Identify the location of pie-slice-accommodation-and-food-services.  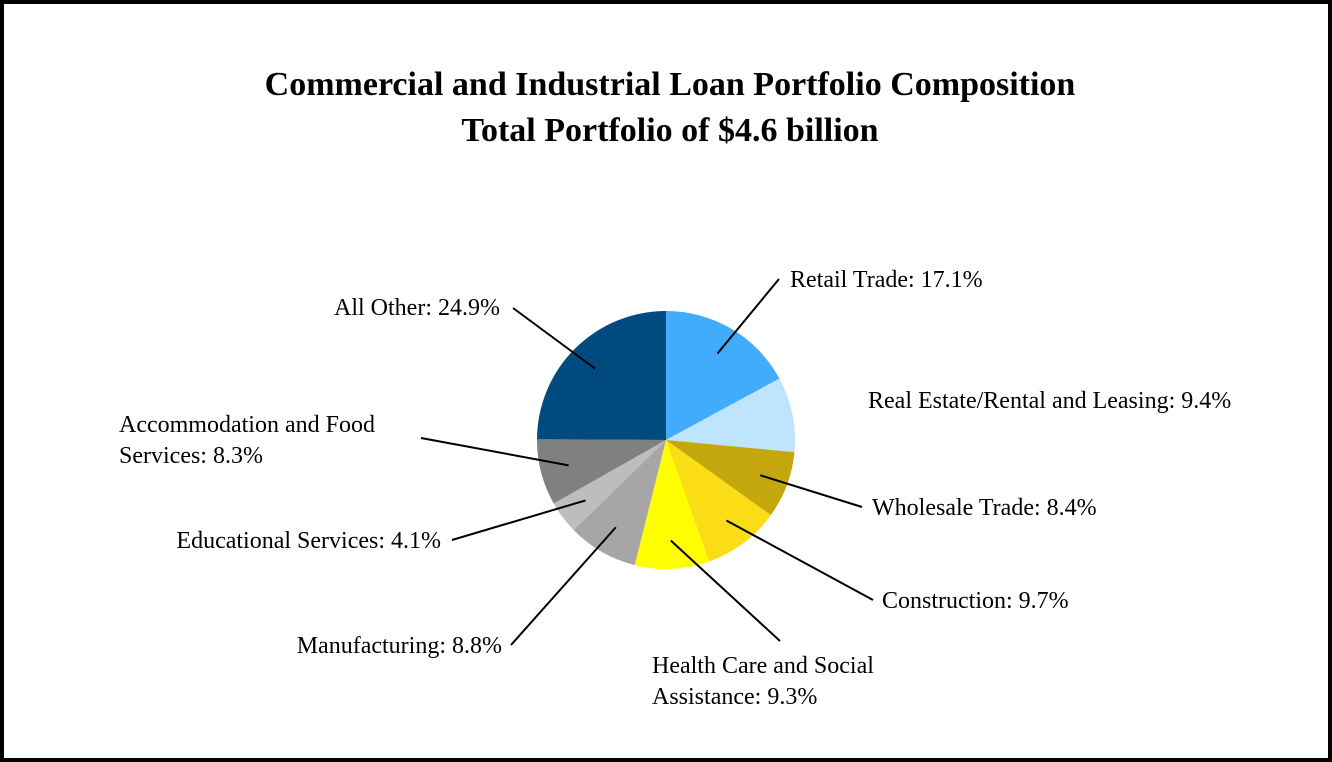
(601, 471).